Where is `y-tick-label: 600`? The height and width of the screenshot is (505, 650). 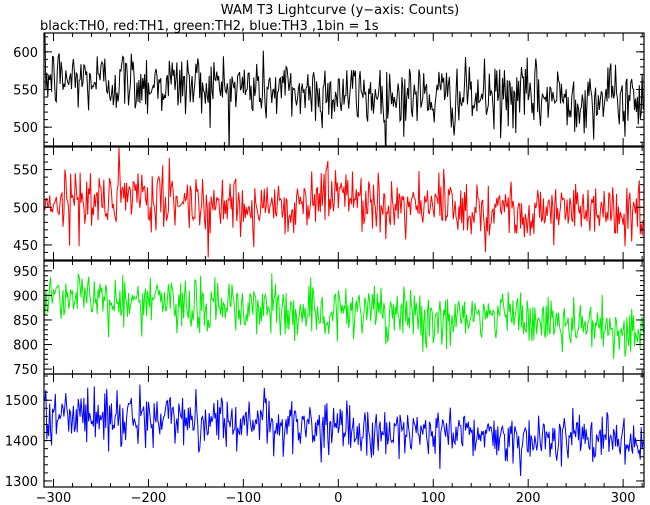
y-tick-label: 600 is located at coordinates (25, 53).